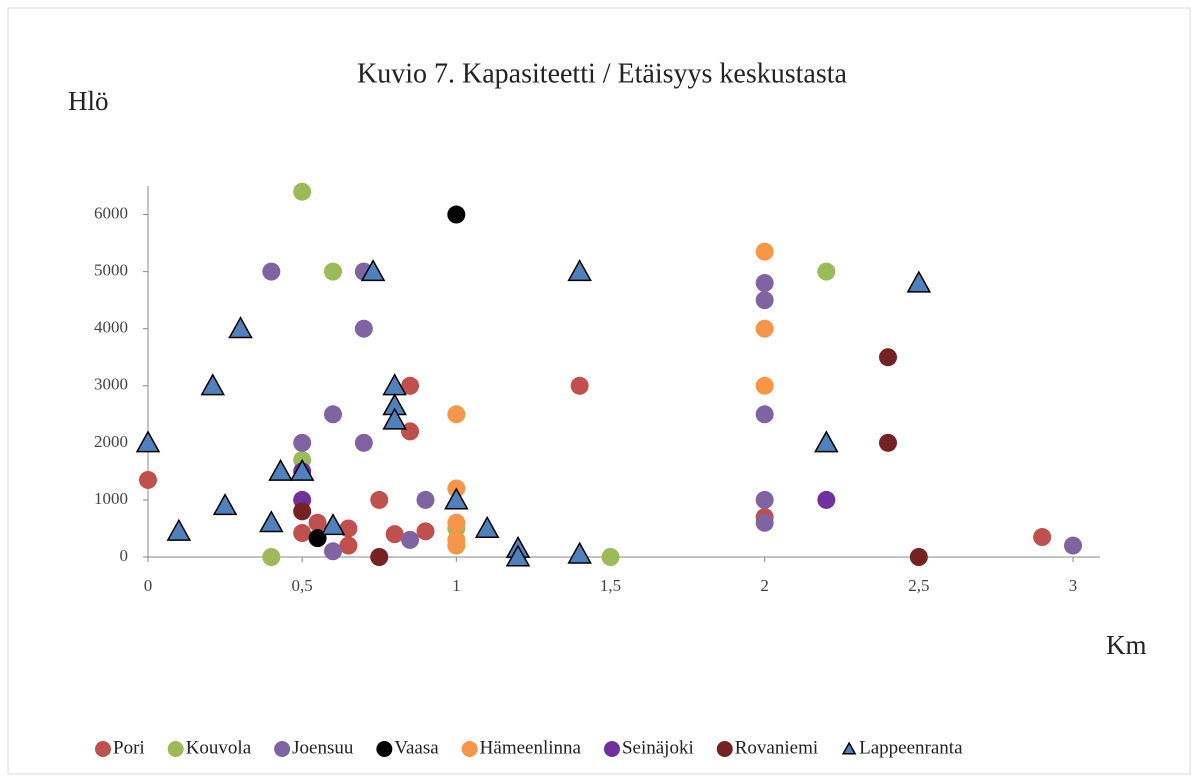 This screenshot has width=1198, height=776. Describe the element at coordinates (111, 384) in the screenshot. I see `y-tick-label: 3000` at that location.